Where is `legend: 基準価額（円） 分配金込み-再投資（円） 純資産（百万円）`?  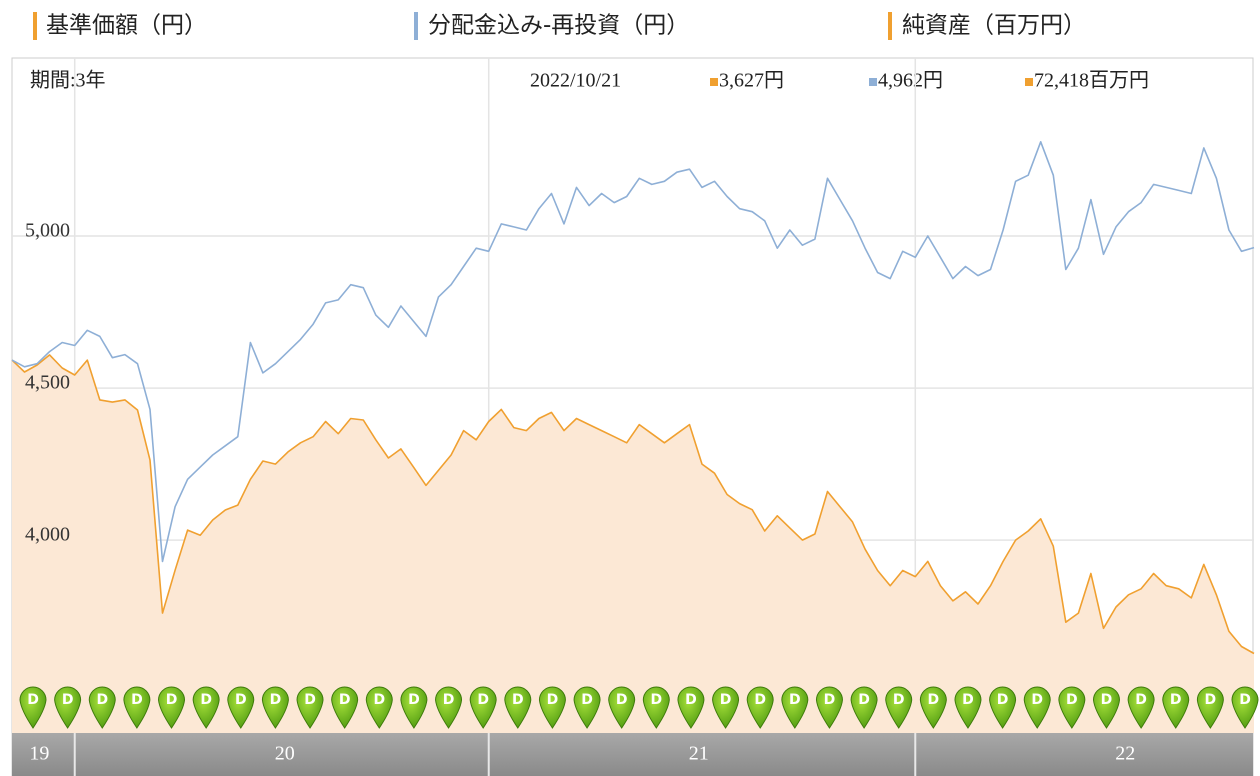
legend: 基準価額（円） 分配金込み-再投資（円） 純資産（百万円） is located at coordinates (559, 26).